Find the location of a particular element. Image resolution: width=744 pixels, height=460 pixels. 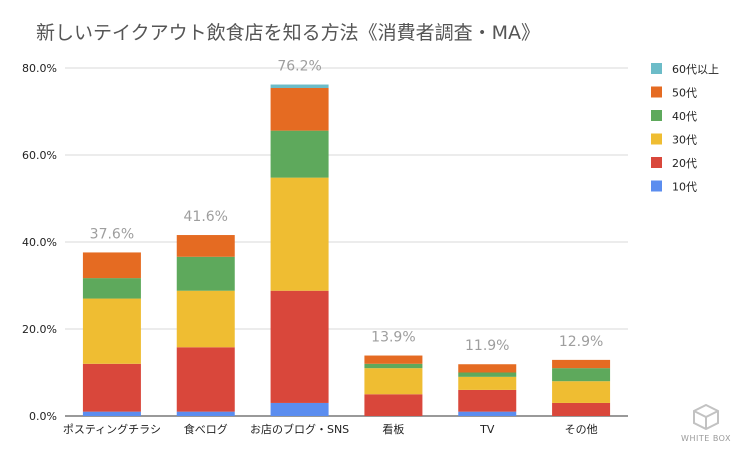

legend-label: 20代 is located at coordinates (684, 163).